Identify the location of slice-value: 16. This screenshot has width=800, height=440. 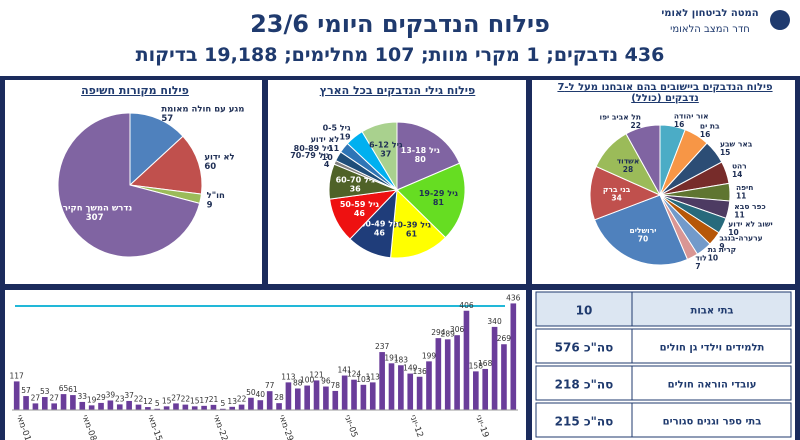
(705, 134).